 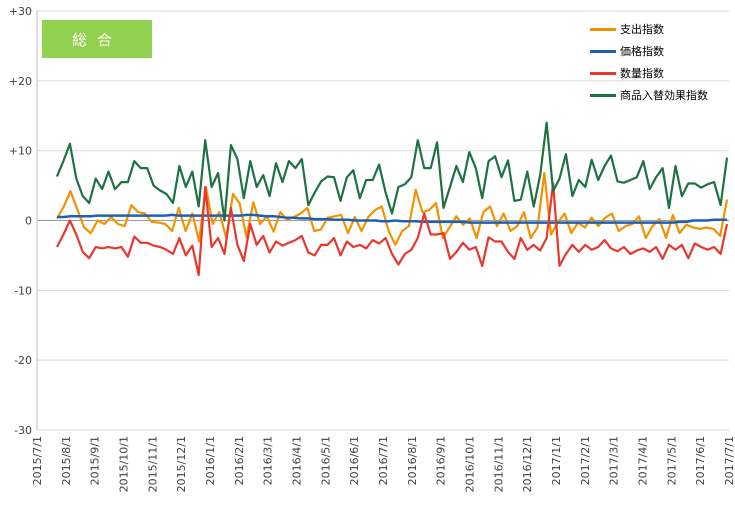 I want to click on x-tick-label: 2016/1/1, so click(x=210, y=460).